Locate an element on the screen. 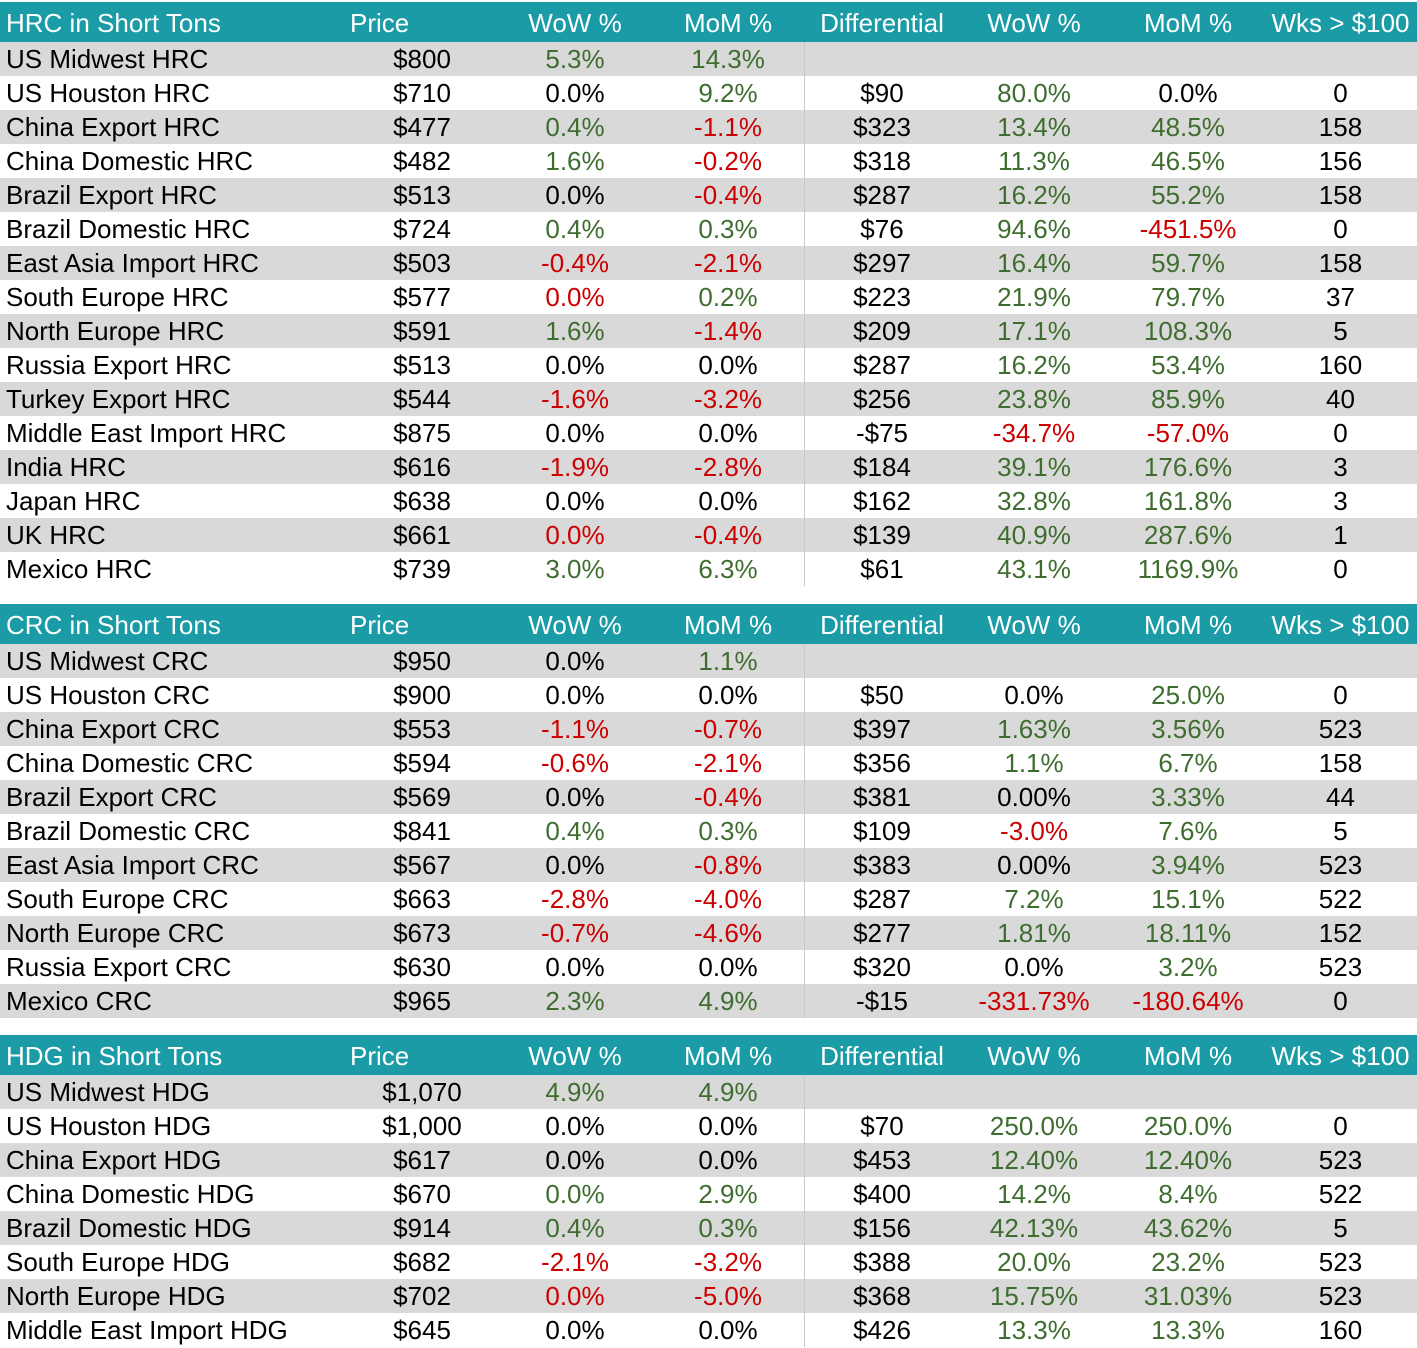 This screenshot has height=1348, width=1417. price-cell: $638 is located at coordinates (422, 501).